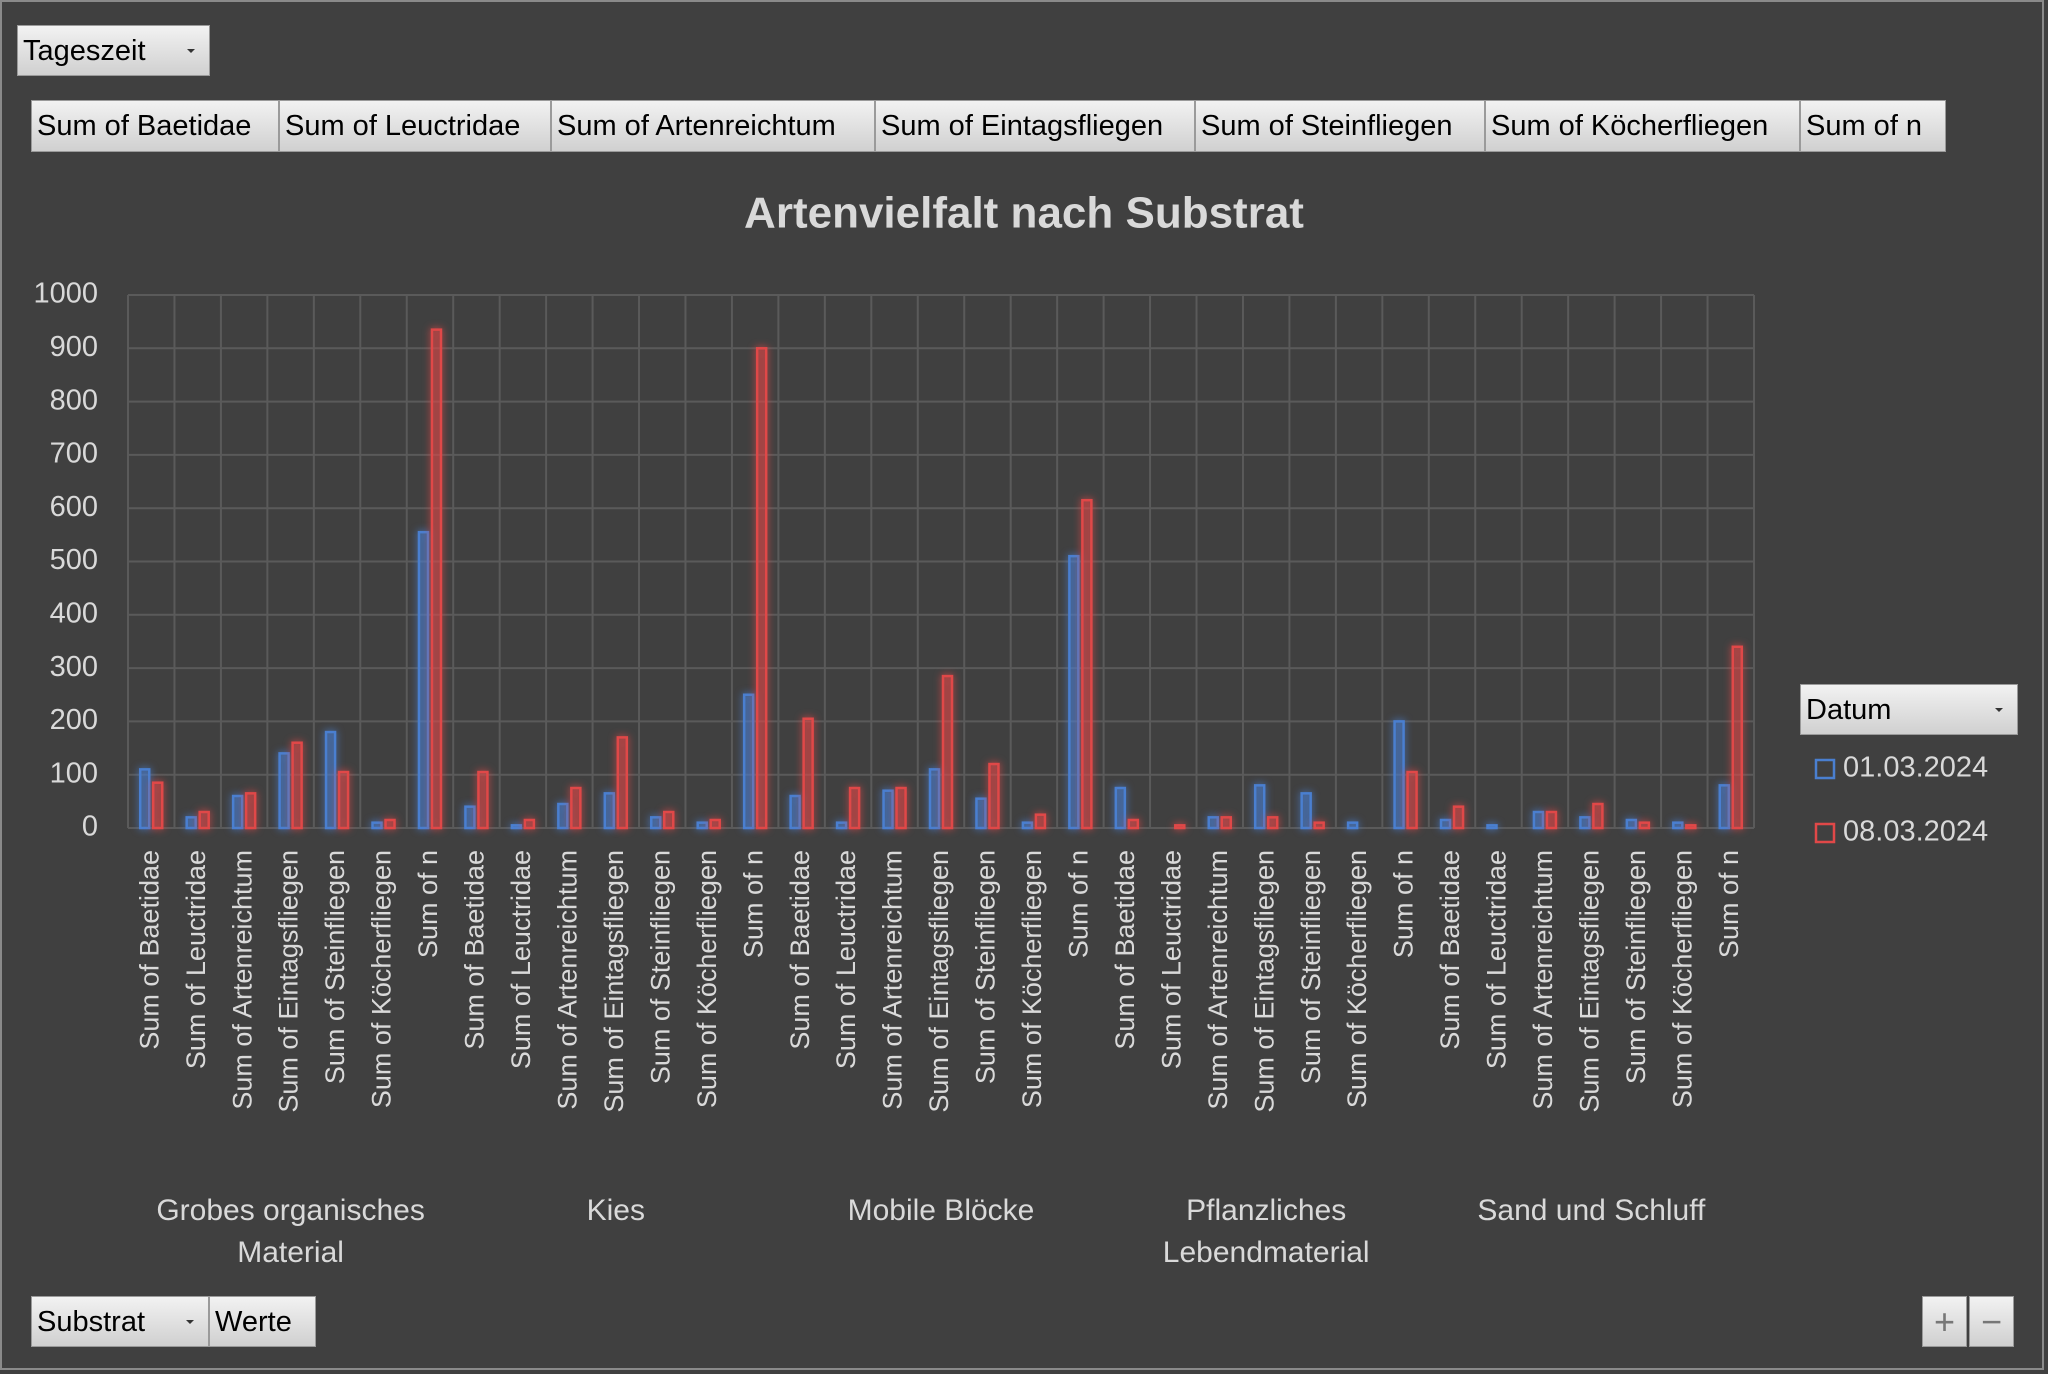  Describe the element at coordinates (1909, 709) in the screenshot. I see `legend-field-button: Datum` at that location.